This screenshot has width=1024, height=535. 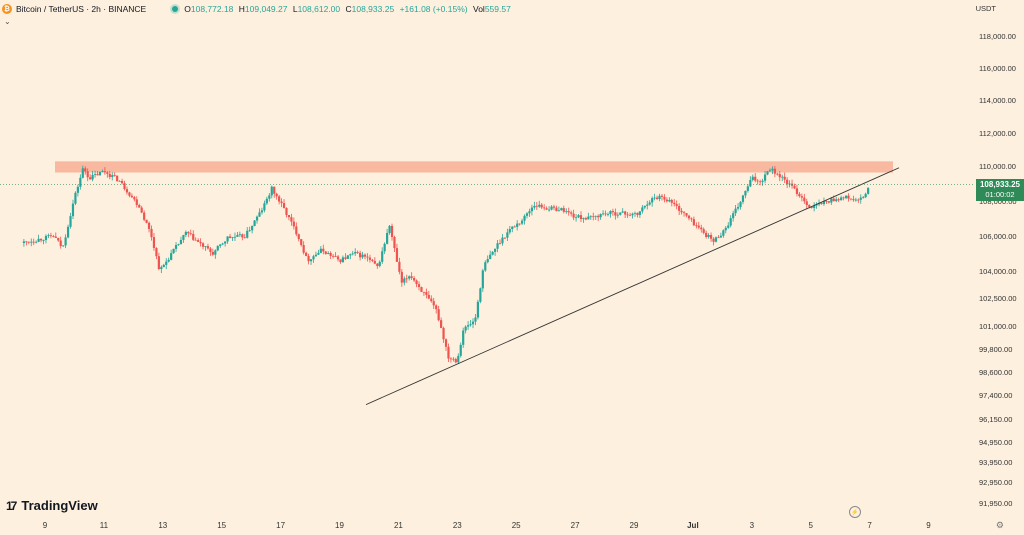 What do you see at coordinates (52, 505) in the screenshot?
I see `tradingview-logo: 17 TradingView` at bounding box center [52, 505].